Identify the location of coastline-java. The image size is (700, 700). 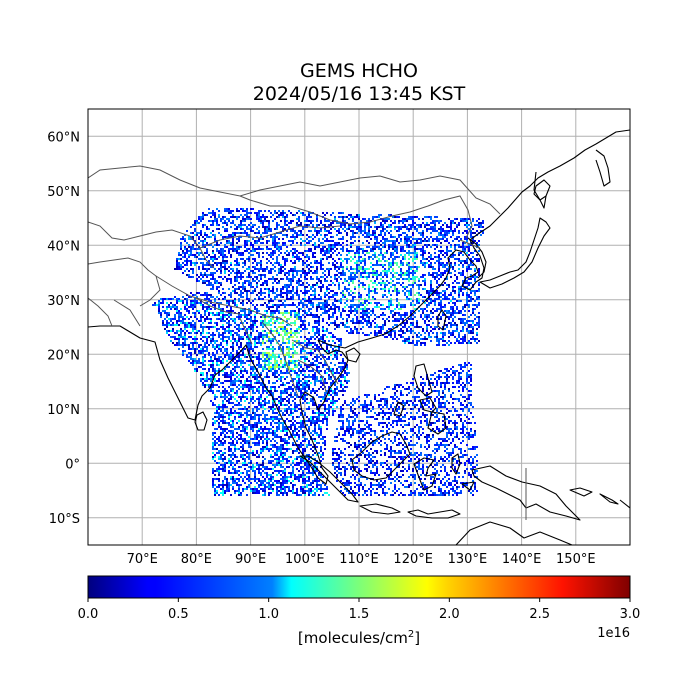
(380, 509).